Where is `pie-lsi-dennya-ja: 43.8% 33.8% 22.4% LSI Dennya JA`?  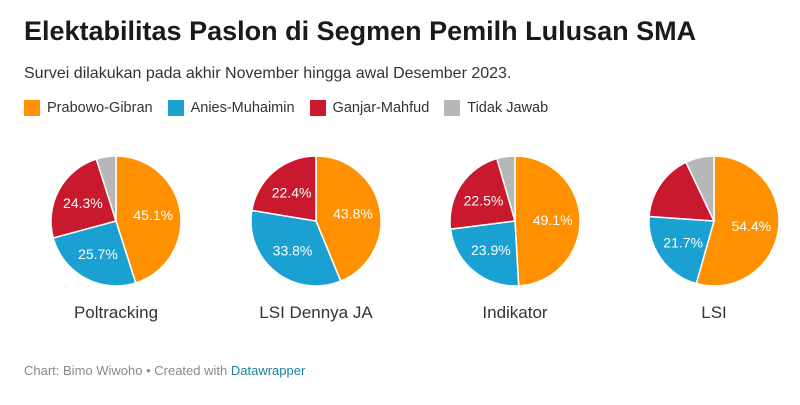 pie-lsi-dennya-ja: 43.8% 33.8% 22.4% LSI Dennya JA is located at coordinates (316, 238).